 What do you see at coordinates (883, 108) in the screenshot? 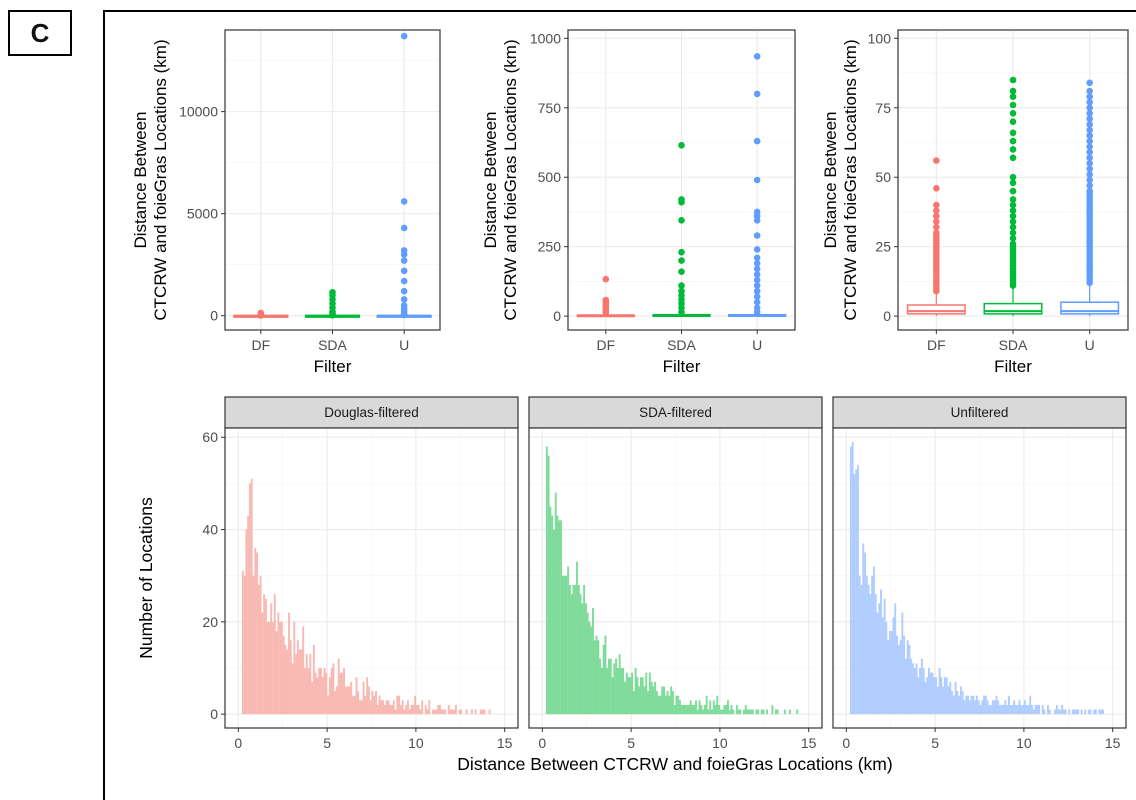
I see `y-tick-label: 75` at bounding box center [883, 108].